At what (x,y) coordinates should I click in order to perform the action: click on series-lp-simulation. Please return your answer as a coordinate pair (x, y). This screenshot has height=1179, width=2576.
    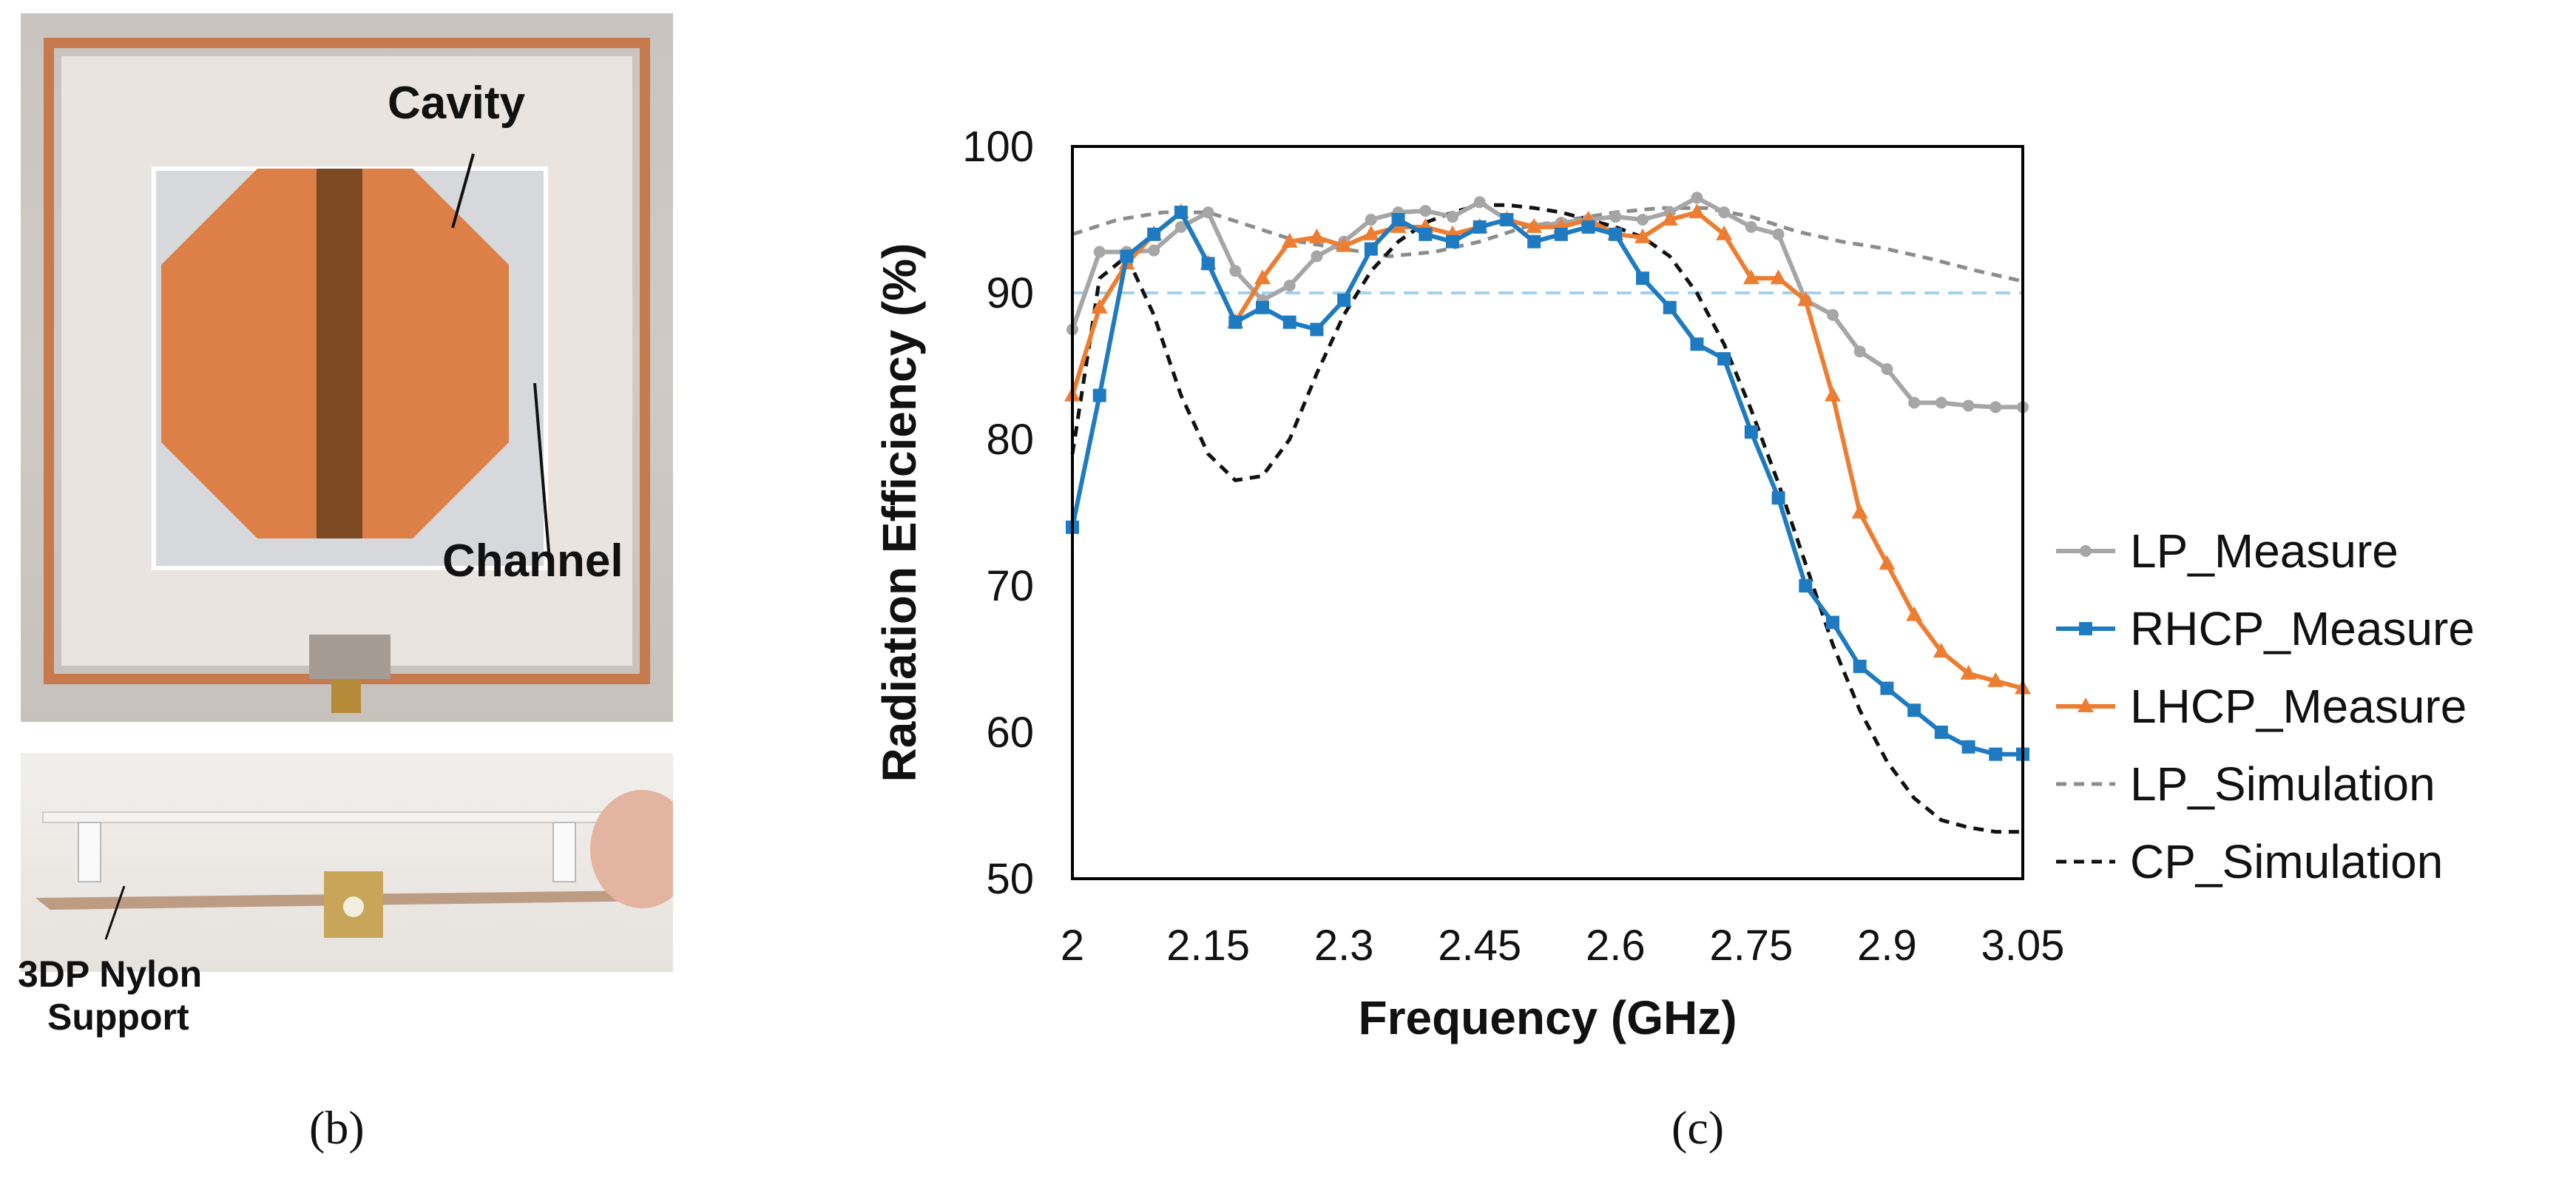
    Looking at the image, I should click on (1548, 244).